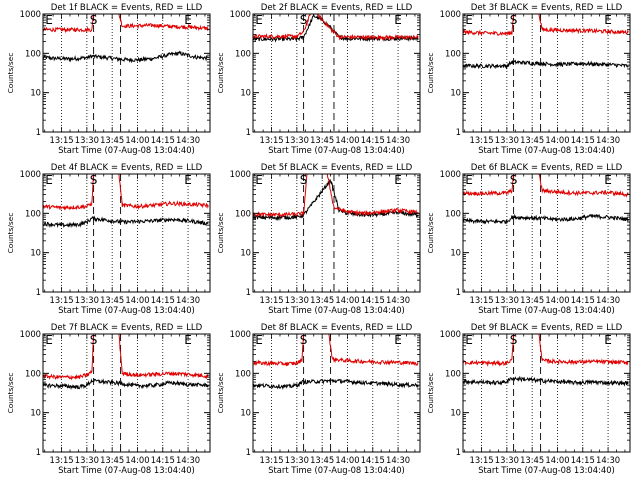 The image size is (640, 480). I want to click on chart-title: Det 3f BLACK = Events, RED = LLD, so click(547, 8).